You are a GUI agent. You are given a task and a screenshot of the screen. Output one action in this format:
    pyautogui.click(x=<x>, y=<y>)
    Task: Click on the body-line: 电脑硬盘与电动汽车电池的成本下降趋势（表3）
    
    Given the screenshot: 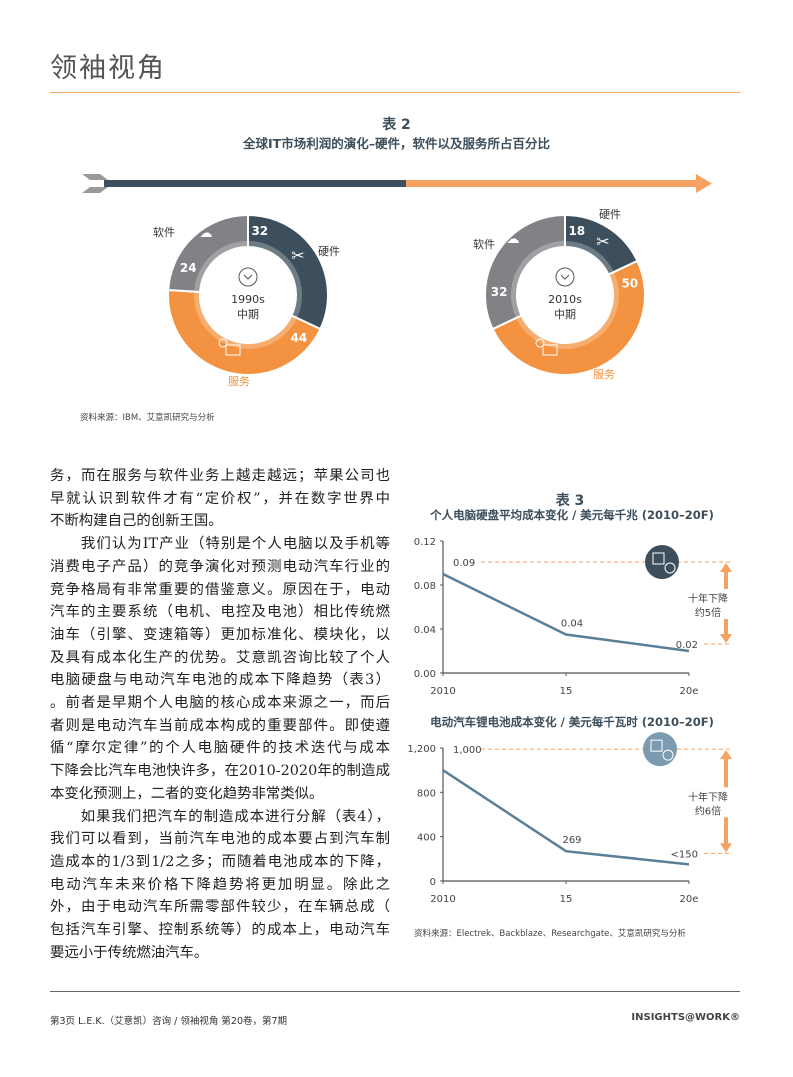 What is the action you would take?
    pyautogui.click(x=220, y=680)
    